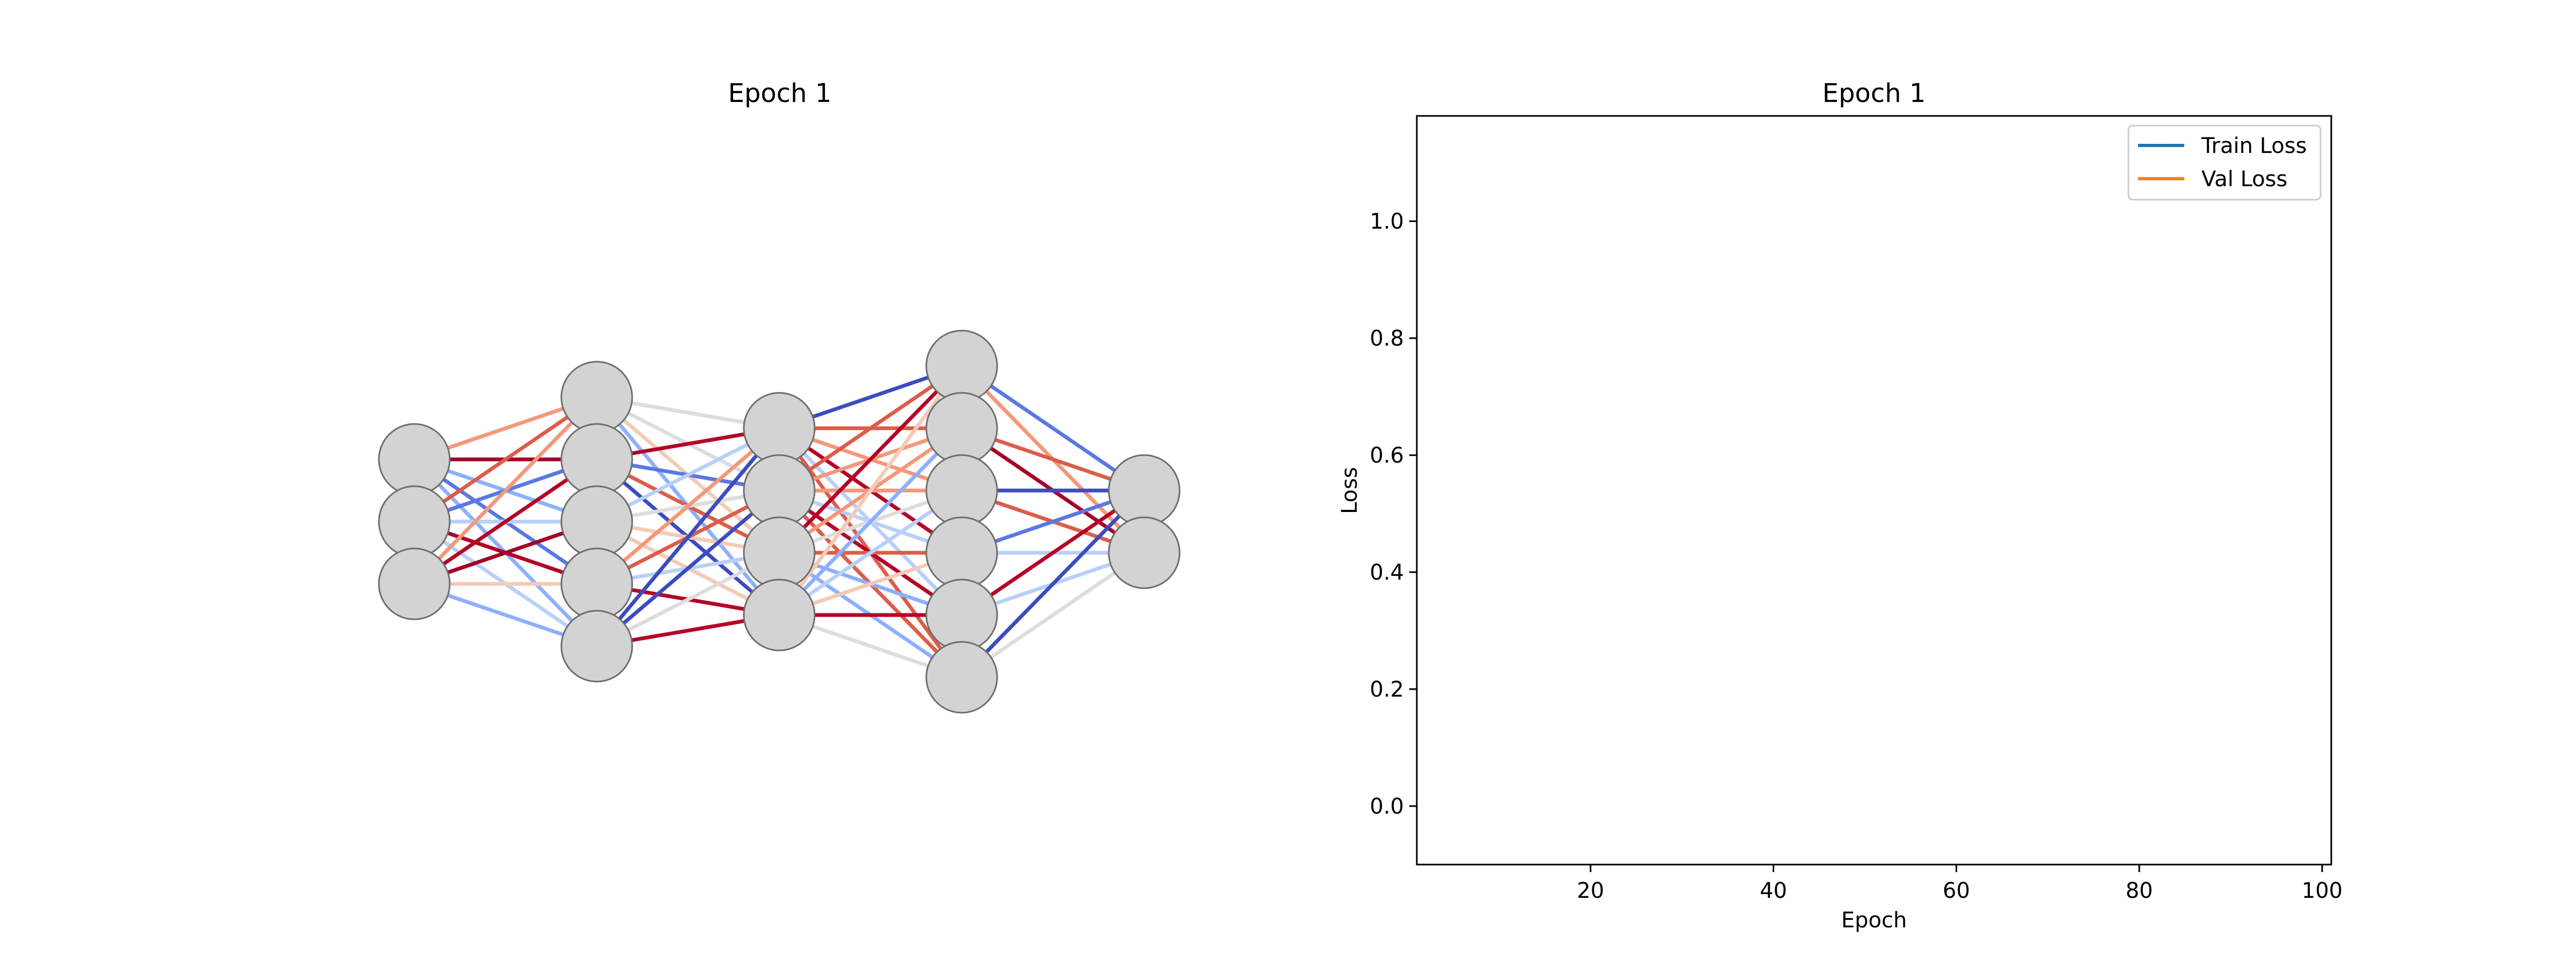  Describe the element at coordinates (1387, 689) in the screenshot. I see `y-tick-label: 0.2` at that location.